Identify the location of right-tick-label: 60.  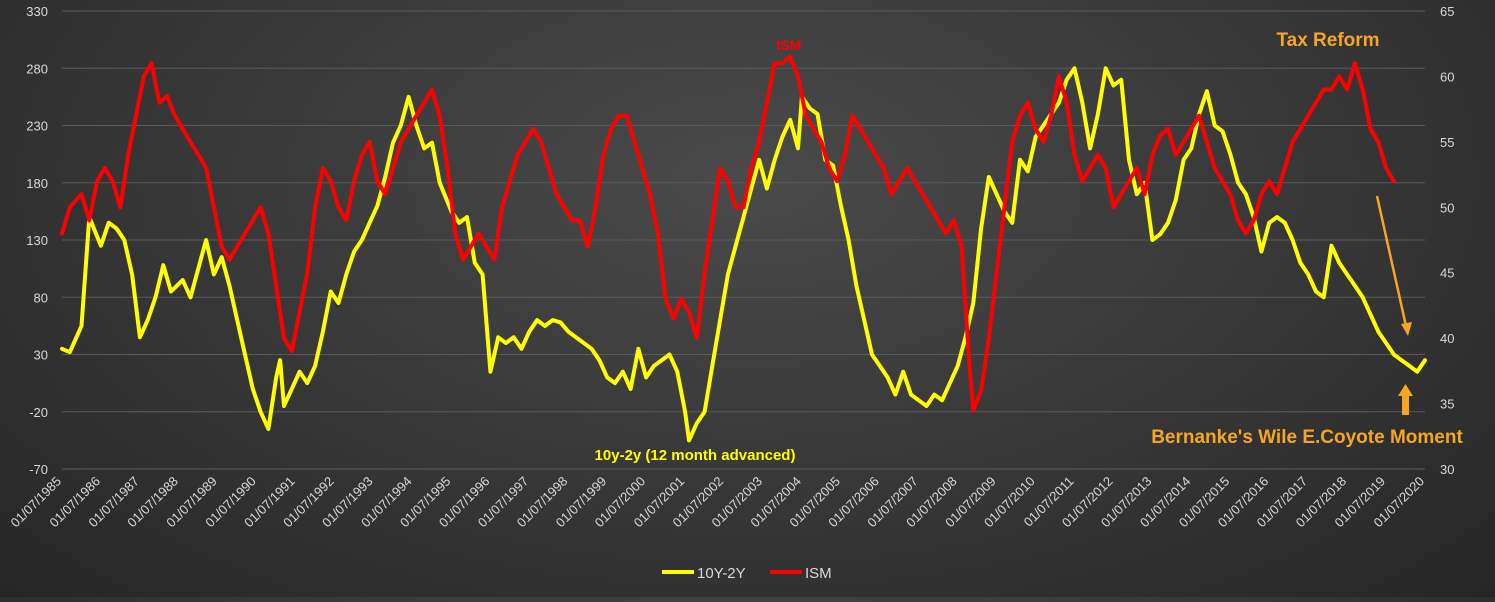
(1447, 76).